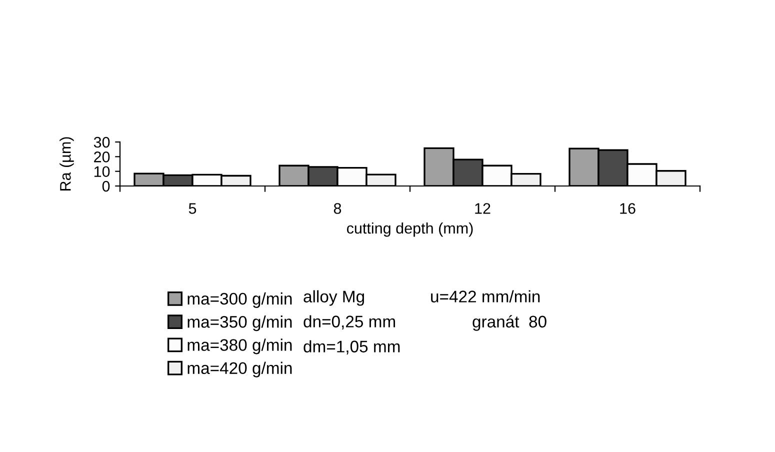 This screenshot has width=775, height=452. Describe the element at coordinates (240, 346) in the screenshot. I see `legend-label: ma=380 g/min` at that location.